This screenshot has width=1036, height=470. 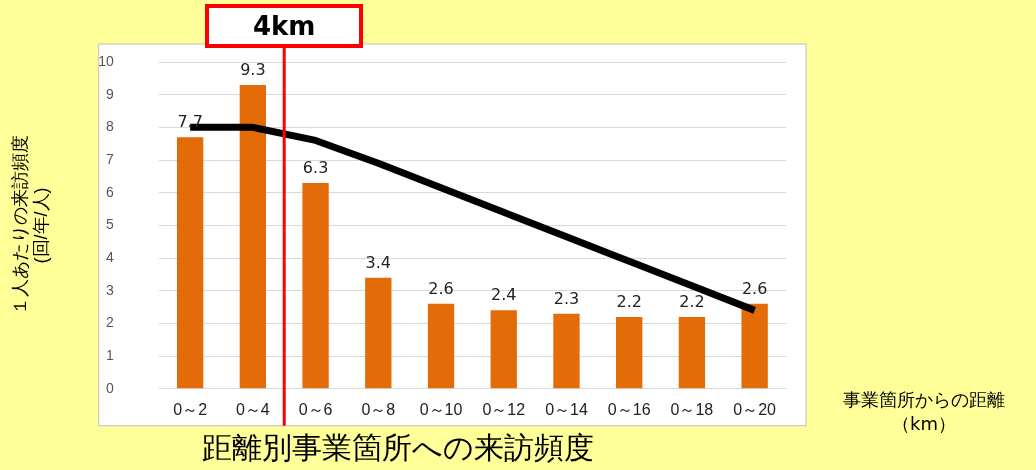 I want to click on y-tick-label: 9, so click(x=109, y=93).